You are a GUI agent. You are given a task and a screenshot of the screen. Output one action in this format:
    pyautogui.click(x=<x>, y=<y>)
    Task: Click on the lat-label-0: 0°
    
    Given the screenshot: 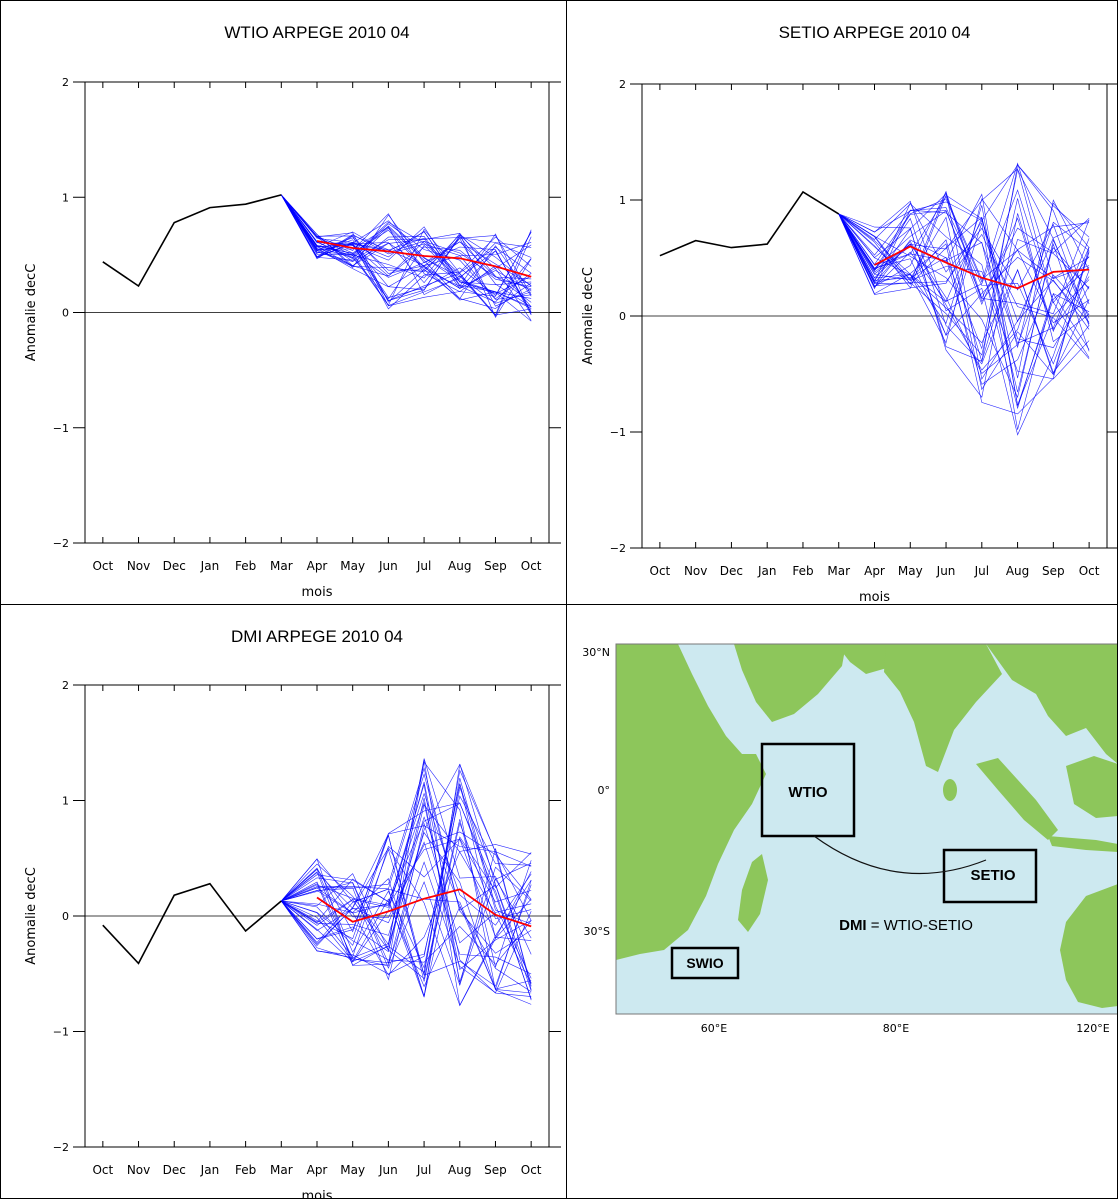 What is the action you would take?
    pyautogui.click(x=604, y=790)
    